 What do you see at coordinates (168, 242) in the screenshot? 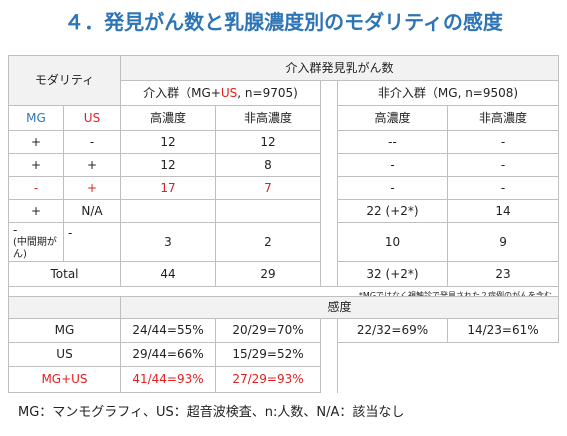
I see `data-cell: 3` at bounding box center [168, 242].